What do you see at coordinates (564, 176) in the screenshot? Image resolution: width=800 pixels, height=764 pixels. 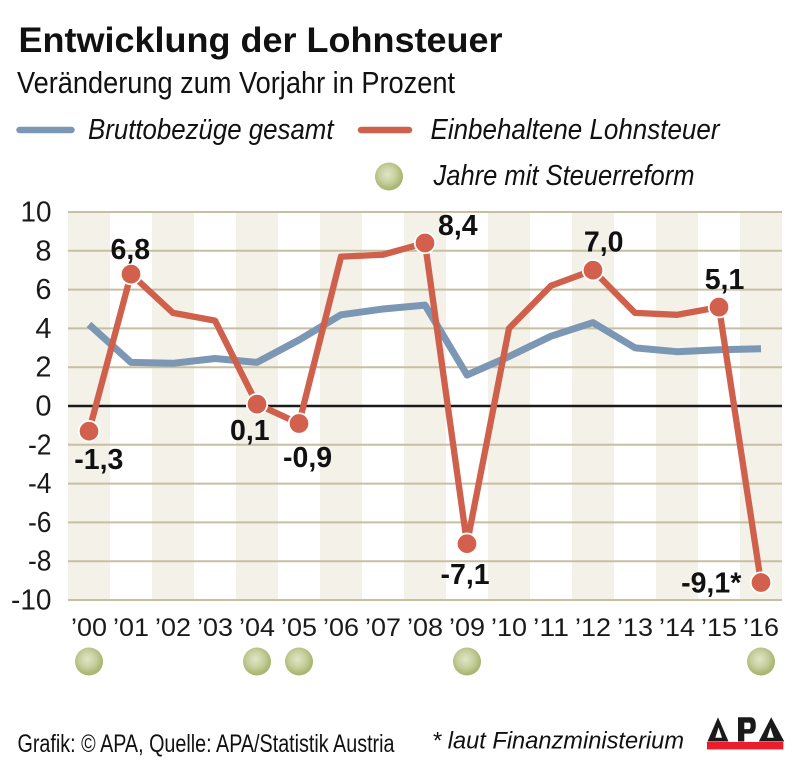 I see `svg-text: Jahre mit Steuerreform` at bounding box center [564, 176].